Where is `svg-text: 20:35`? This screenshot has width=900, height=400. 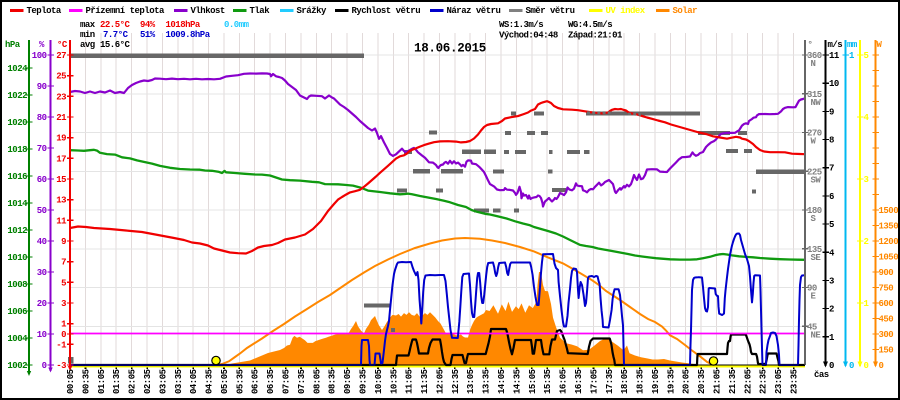
svg-text: 20:35 is located at coordinates (702, 381).